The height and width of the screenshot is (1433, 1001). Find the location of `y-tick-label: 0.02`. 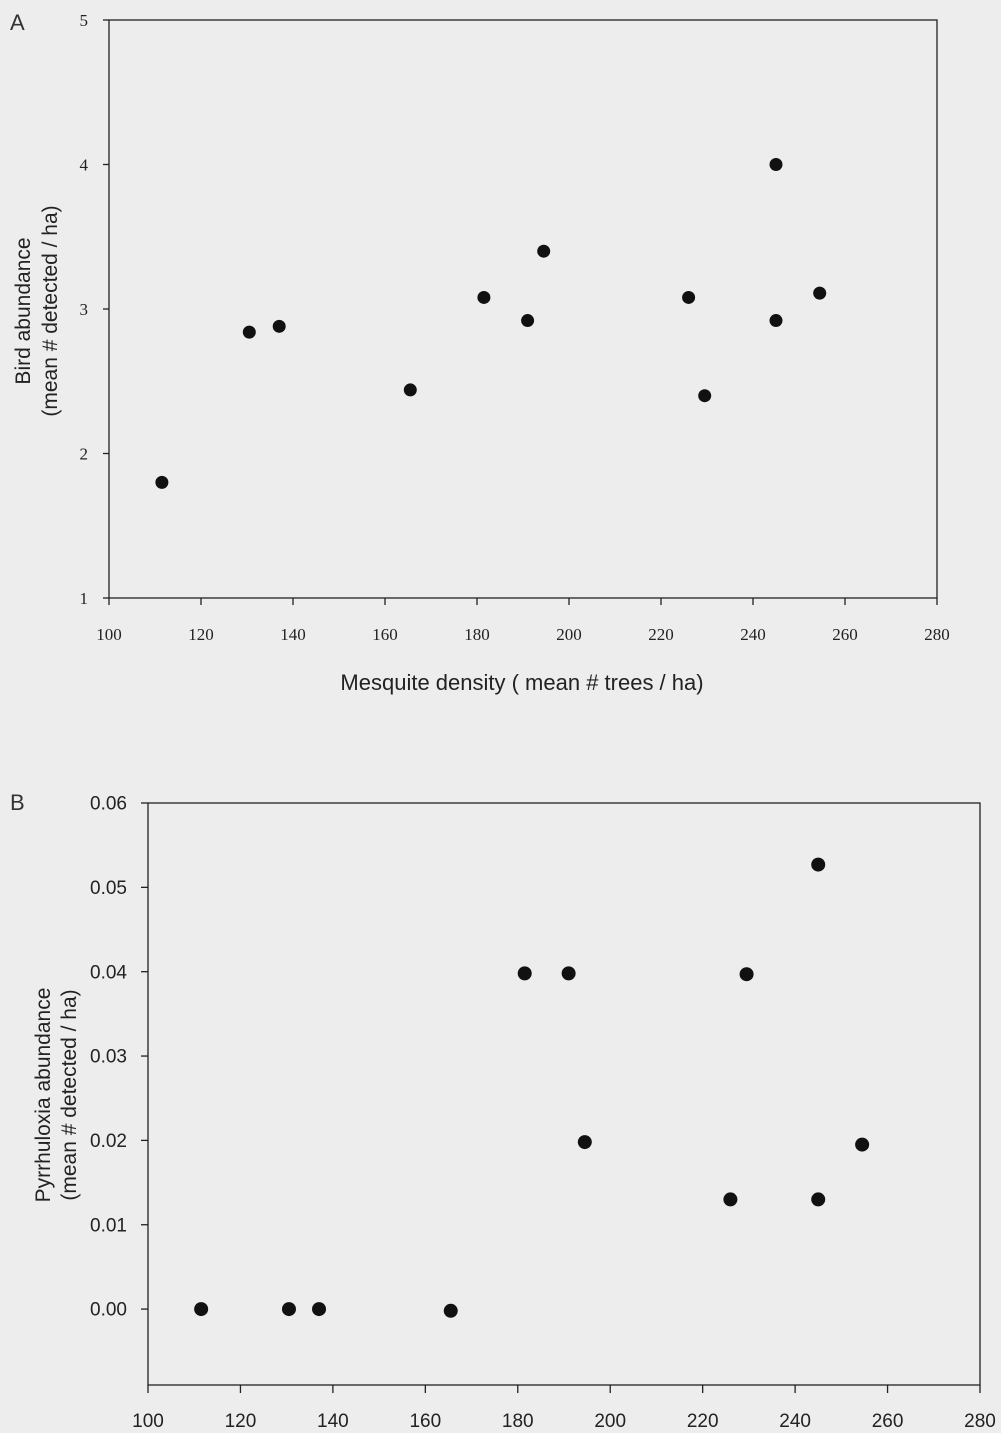

y-tick-label: 0.02 is located at coordinates (108, 1141).